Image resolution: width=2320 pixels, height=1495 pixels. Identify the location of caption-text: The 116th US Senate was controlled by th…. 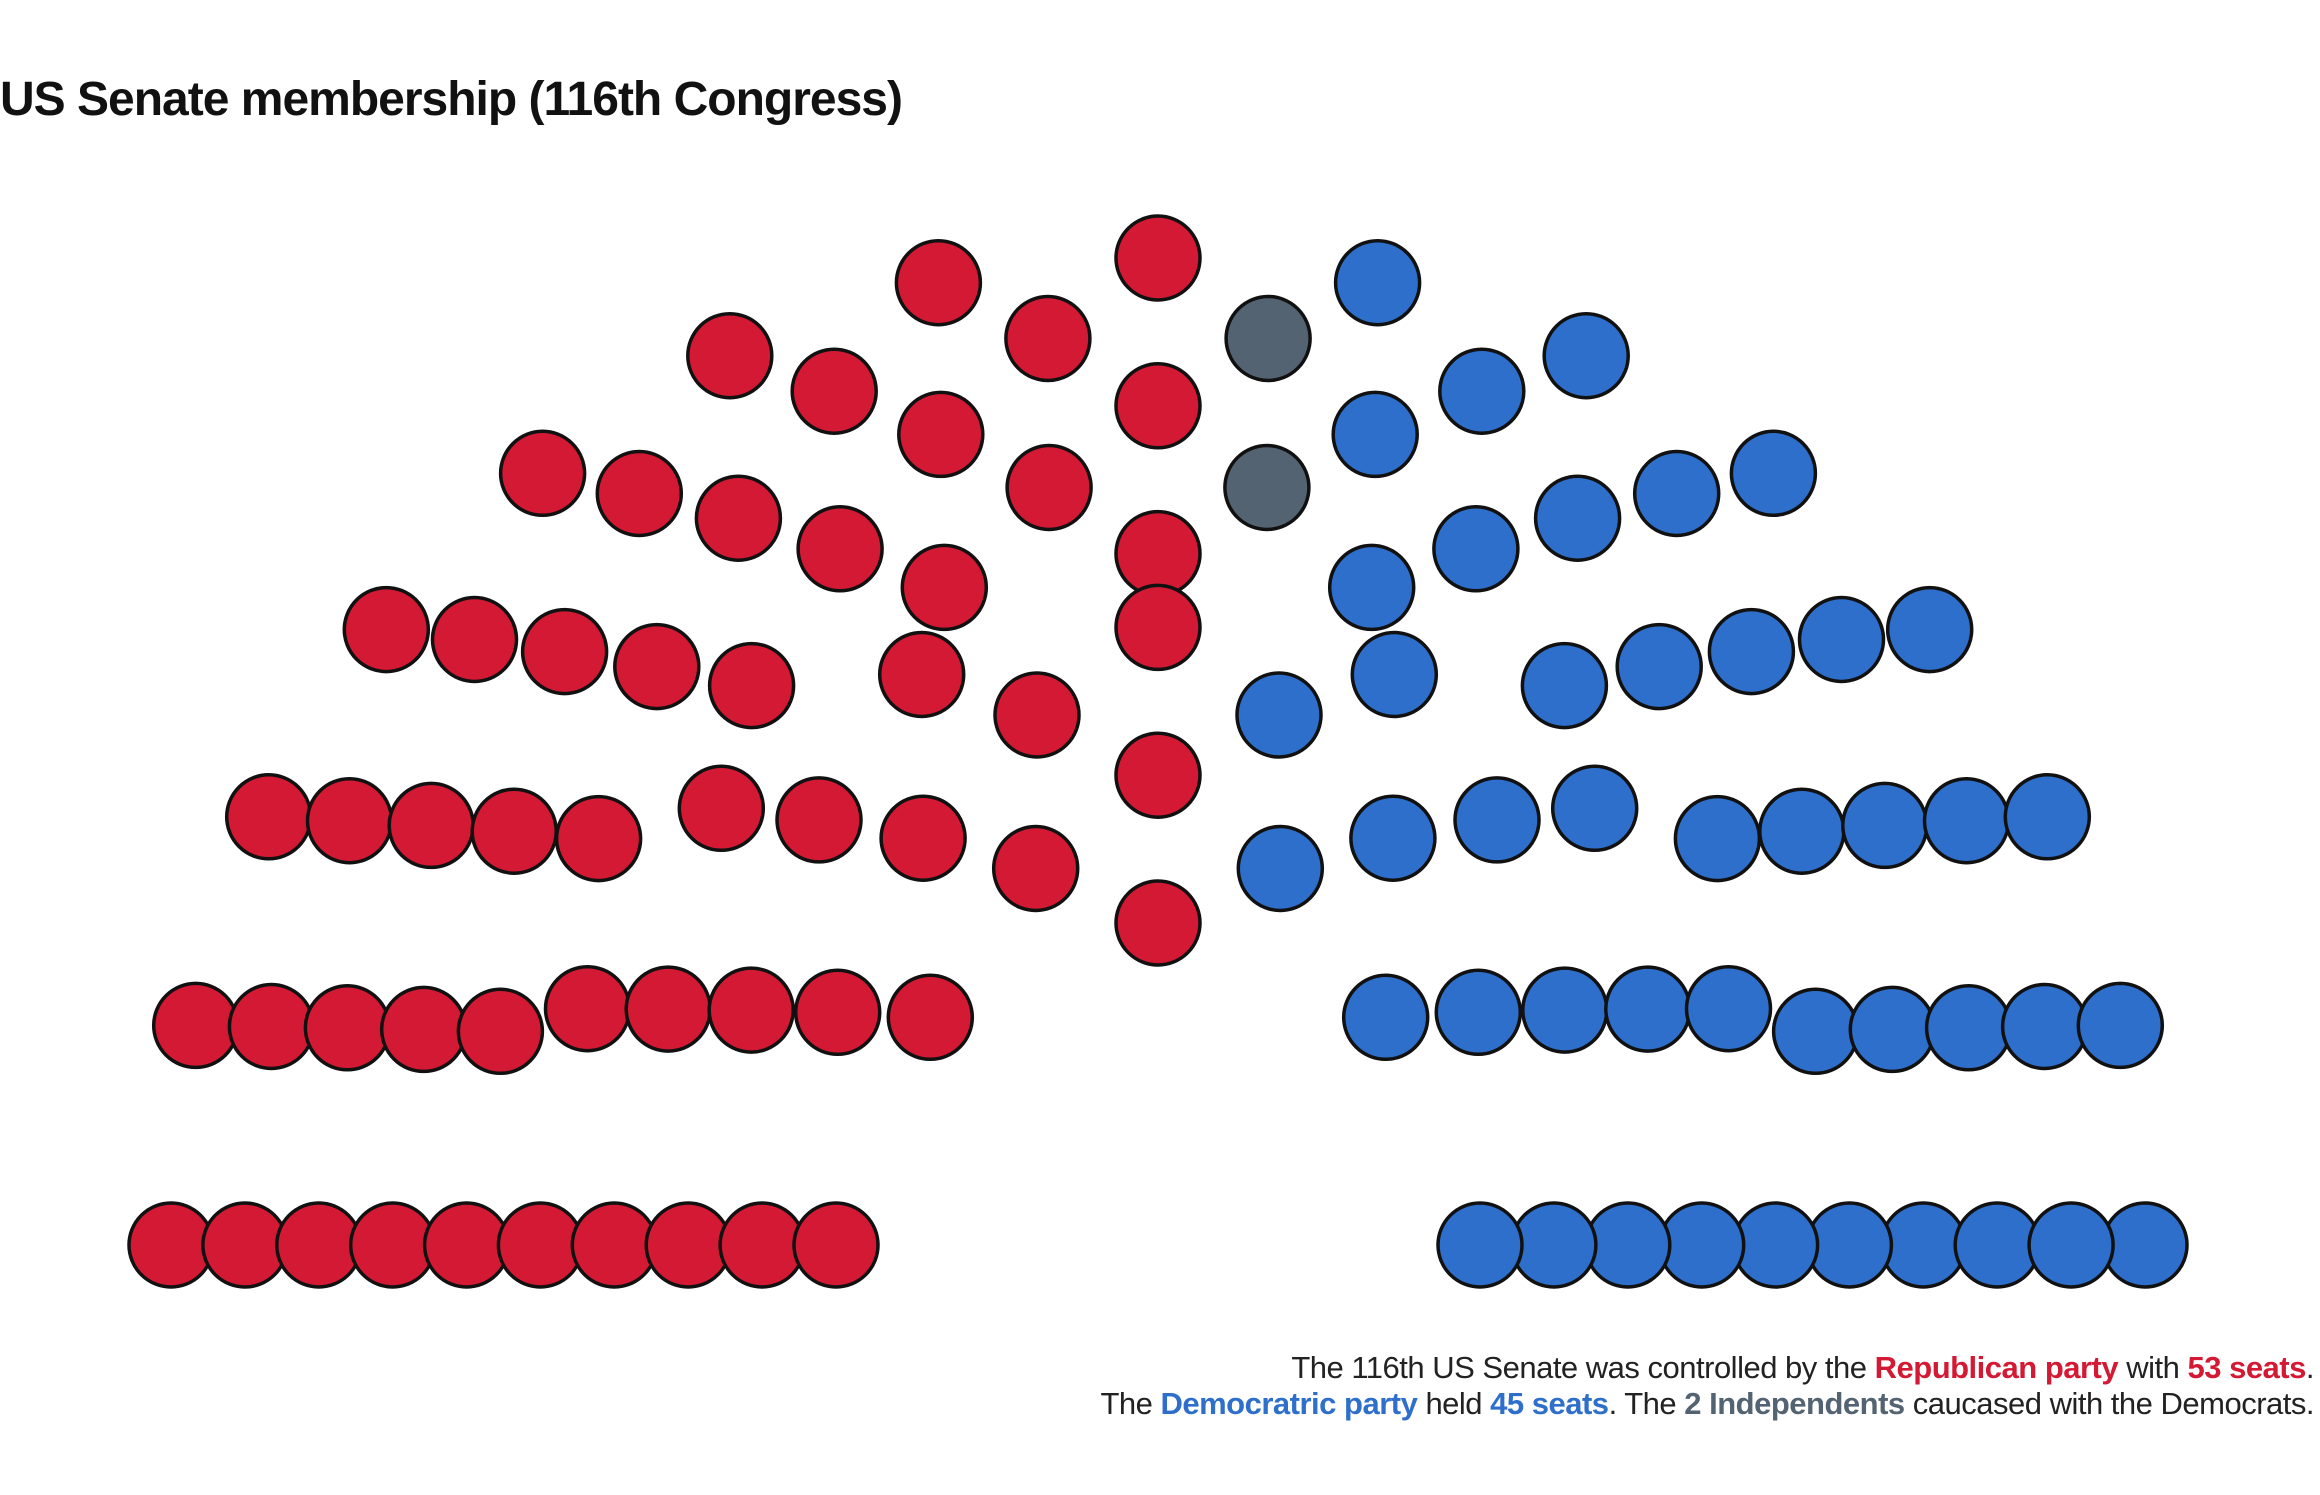
(1583, 1367).